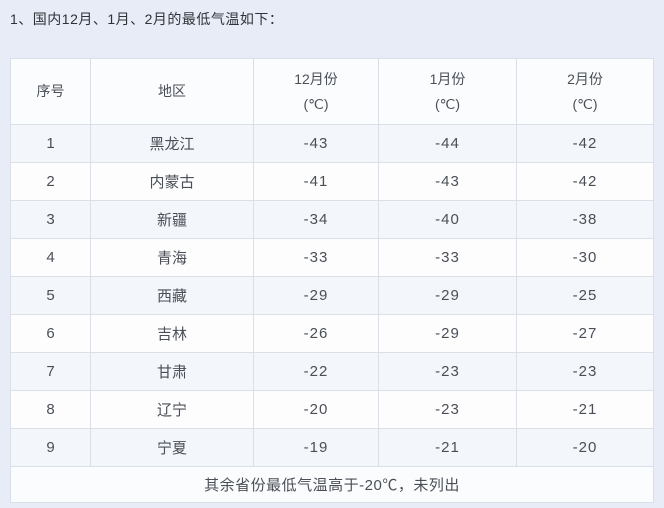  What do you see at coordinates (172, 91) in the screenshot?
I see `column-header-region: 地区` at bounding box center [172, 91].